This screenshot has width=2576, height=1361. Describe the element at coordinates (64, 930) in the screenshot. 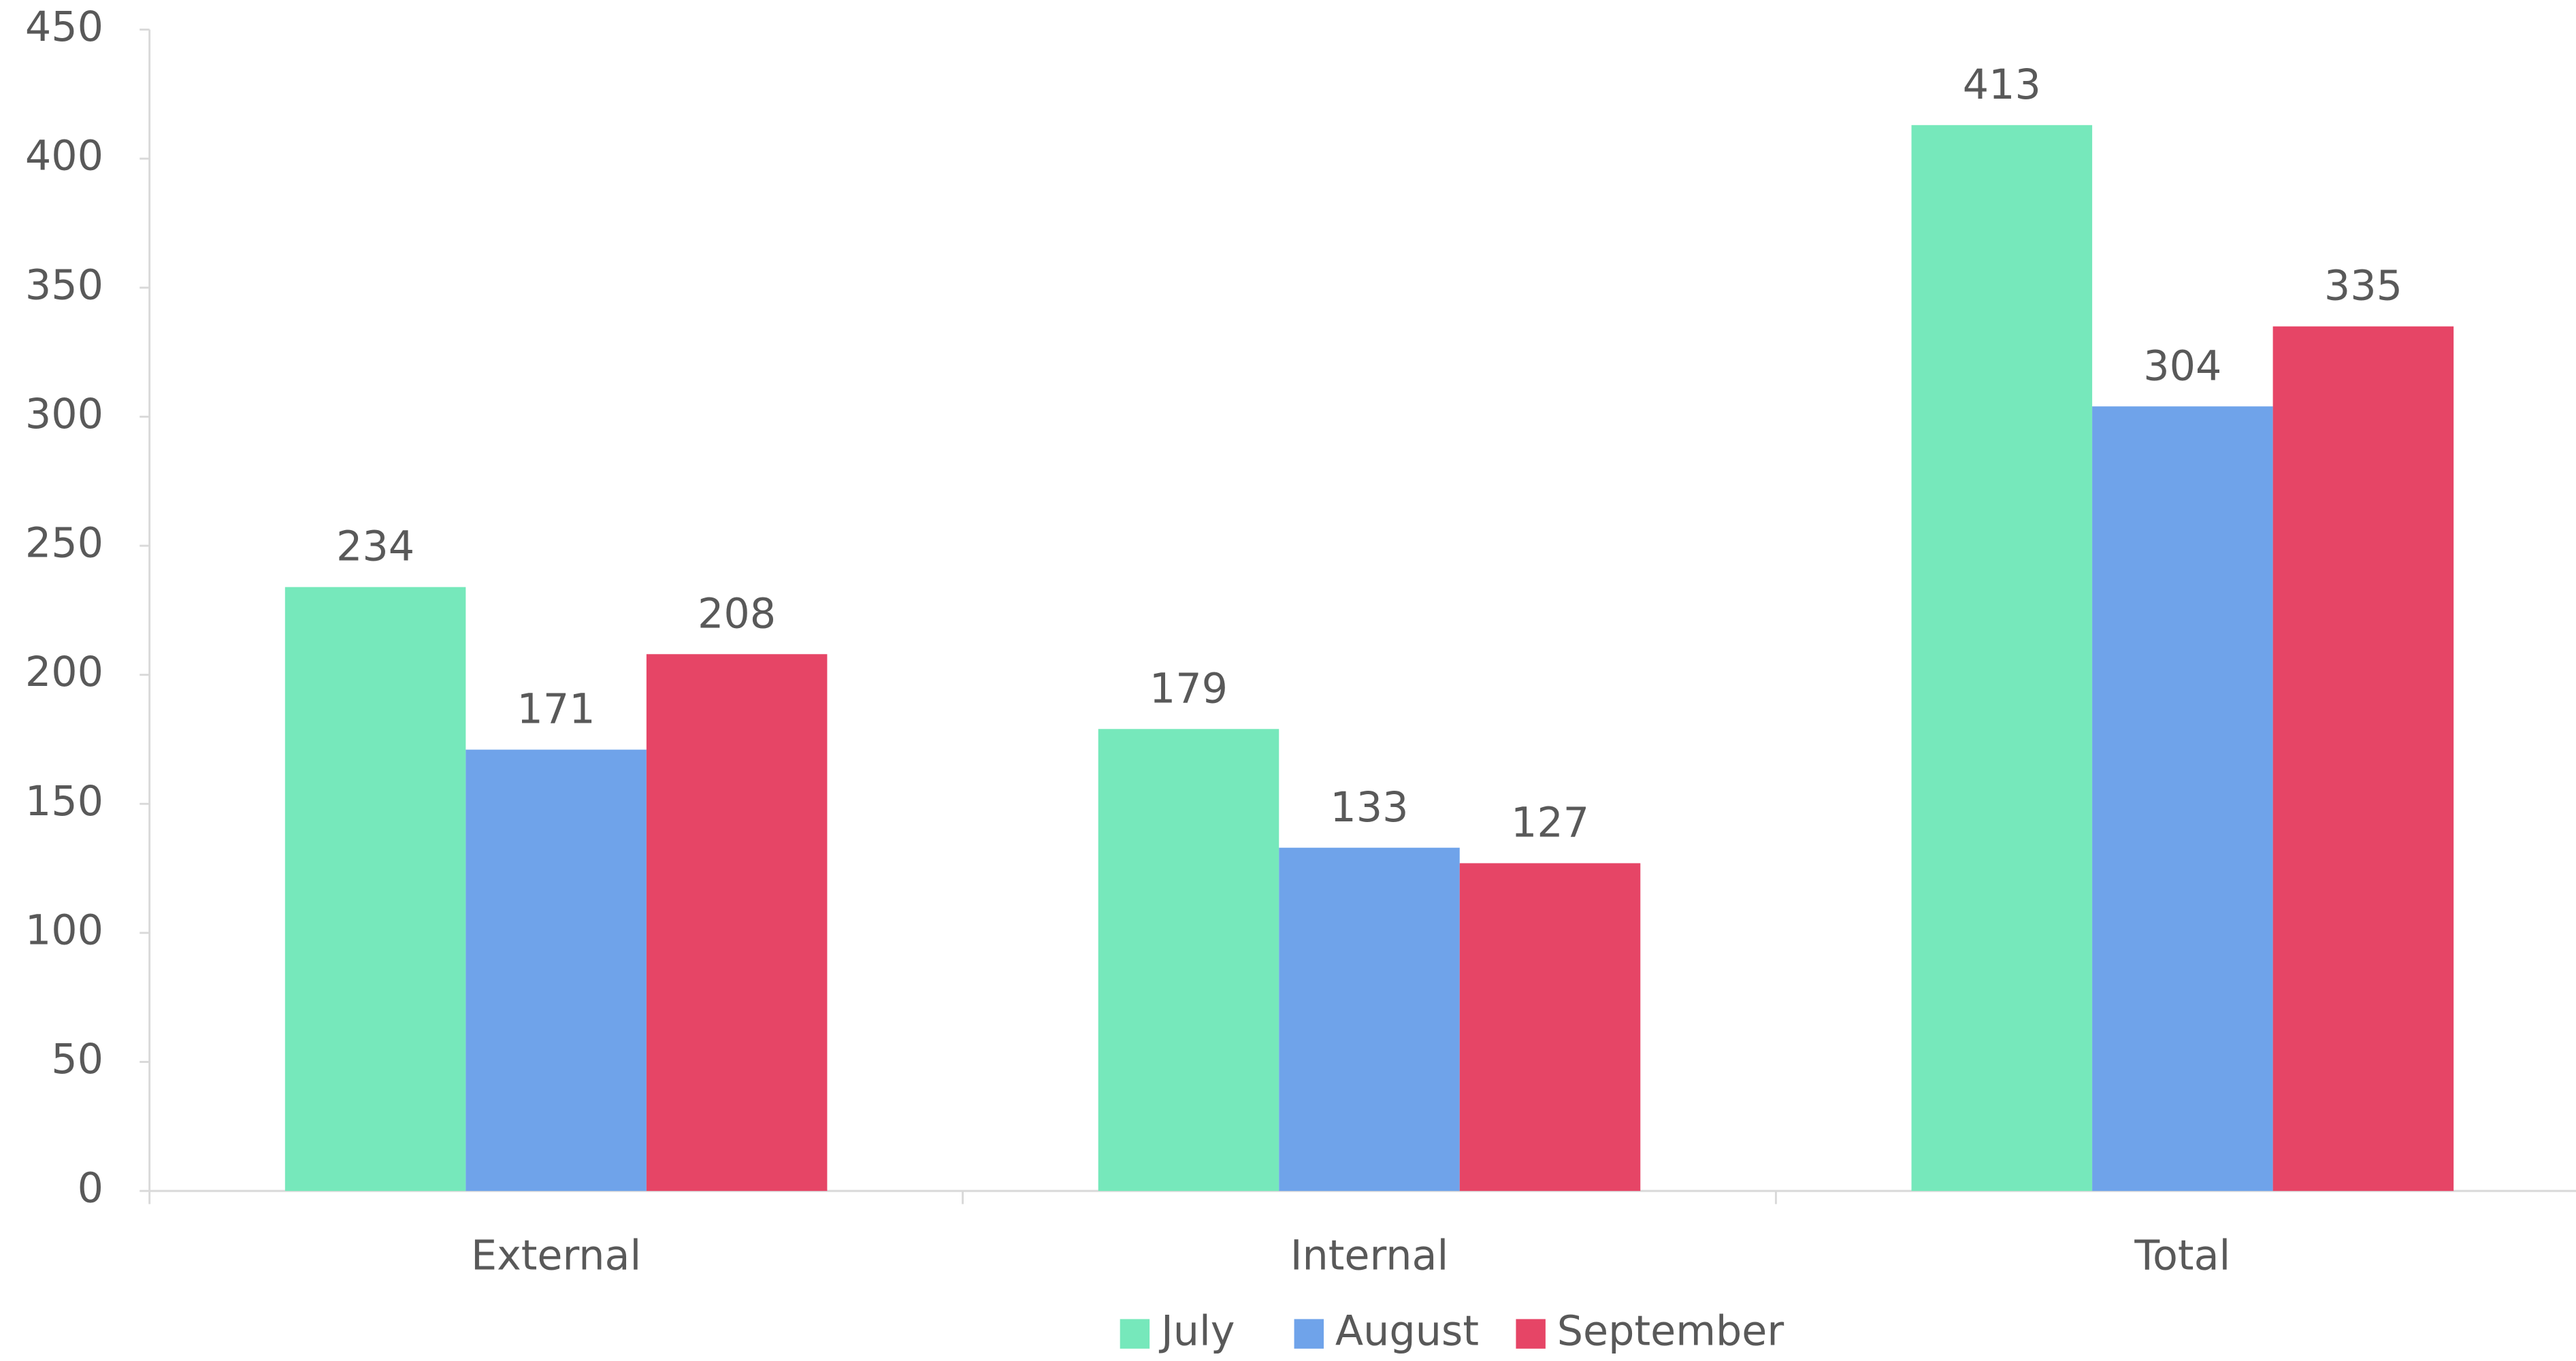

I see `y-tick-label: 100` at that location.